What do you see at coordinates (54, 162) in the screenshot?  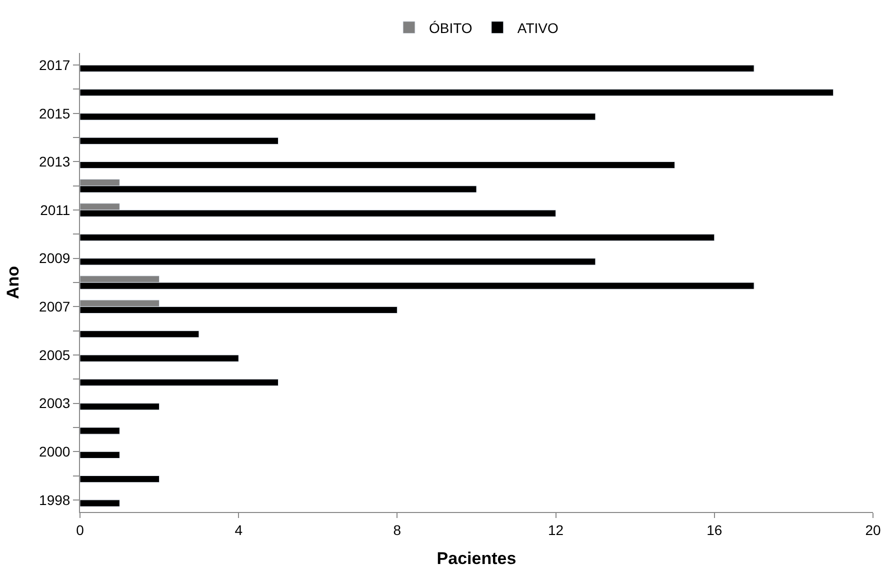 I see `y-tick-label: 2013` at bounding box center [54, 162].